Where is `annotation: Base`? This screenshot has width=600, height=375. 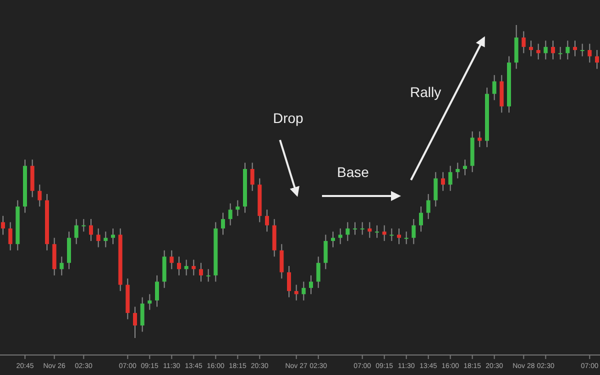 annotation: Base is located at coordinates (353, 172).